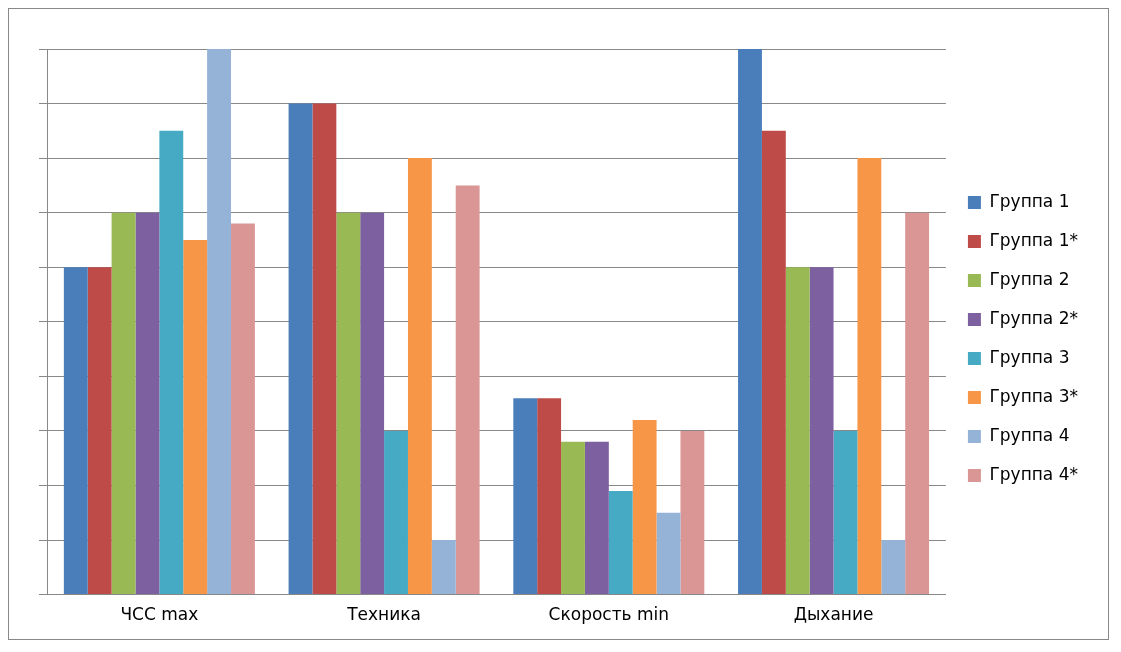 The height and width of the screenshot is (652, 1121). What do you see at coordinates (1029, 434) in the screenshot?
I see `legend-label: Группа 4` at bounding box center [1029, 434].